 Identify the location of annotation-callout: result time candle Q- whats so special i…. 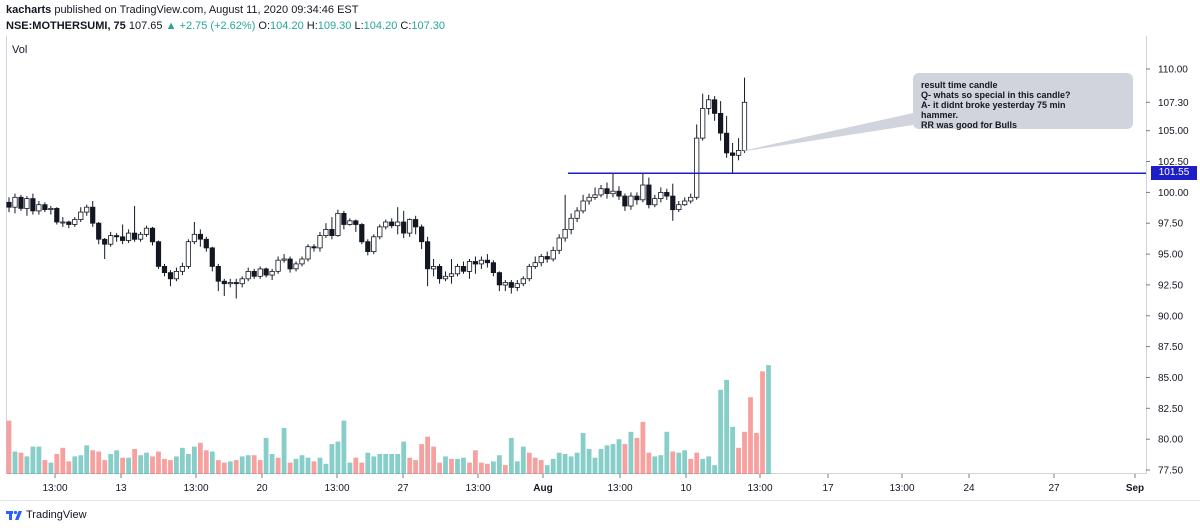
(1023, 101).